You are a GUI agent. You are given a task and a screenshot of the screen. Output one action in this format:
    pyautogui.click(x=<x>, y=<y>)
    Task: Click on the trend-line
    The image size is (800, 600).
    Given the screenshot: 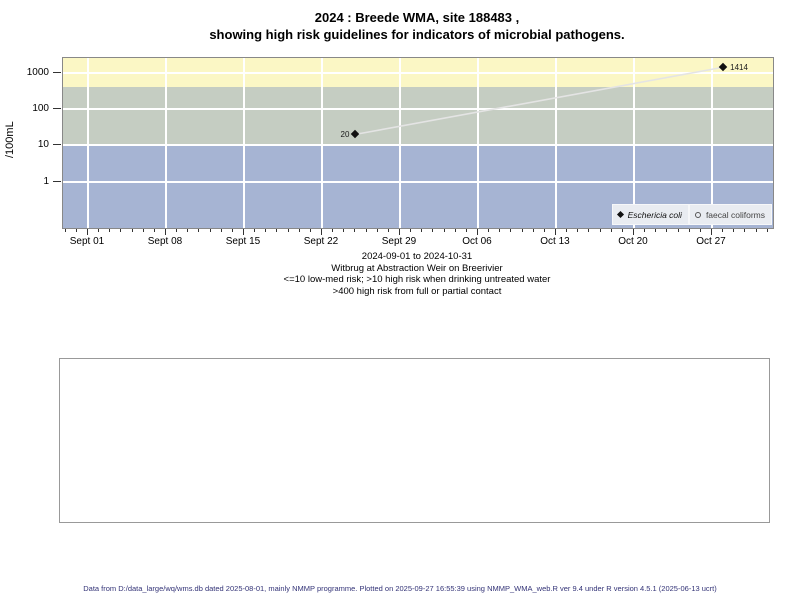 What is the action you would take?
    pyautogui.click(x=539, y=101)
    